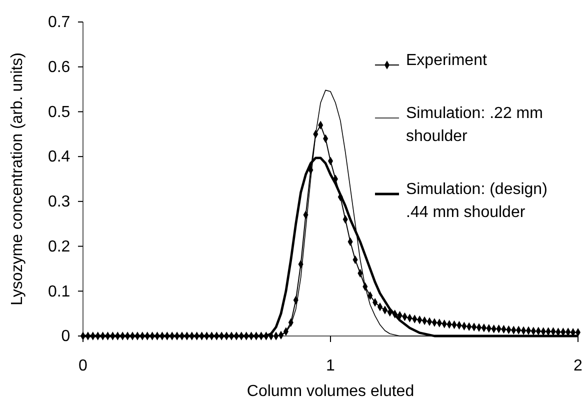  What do you see at coordinates (331, 366) in the screenshot?
I see `x-tick-label: 1` at bounding box center [331, 366].